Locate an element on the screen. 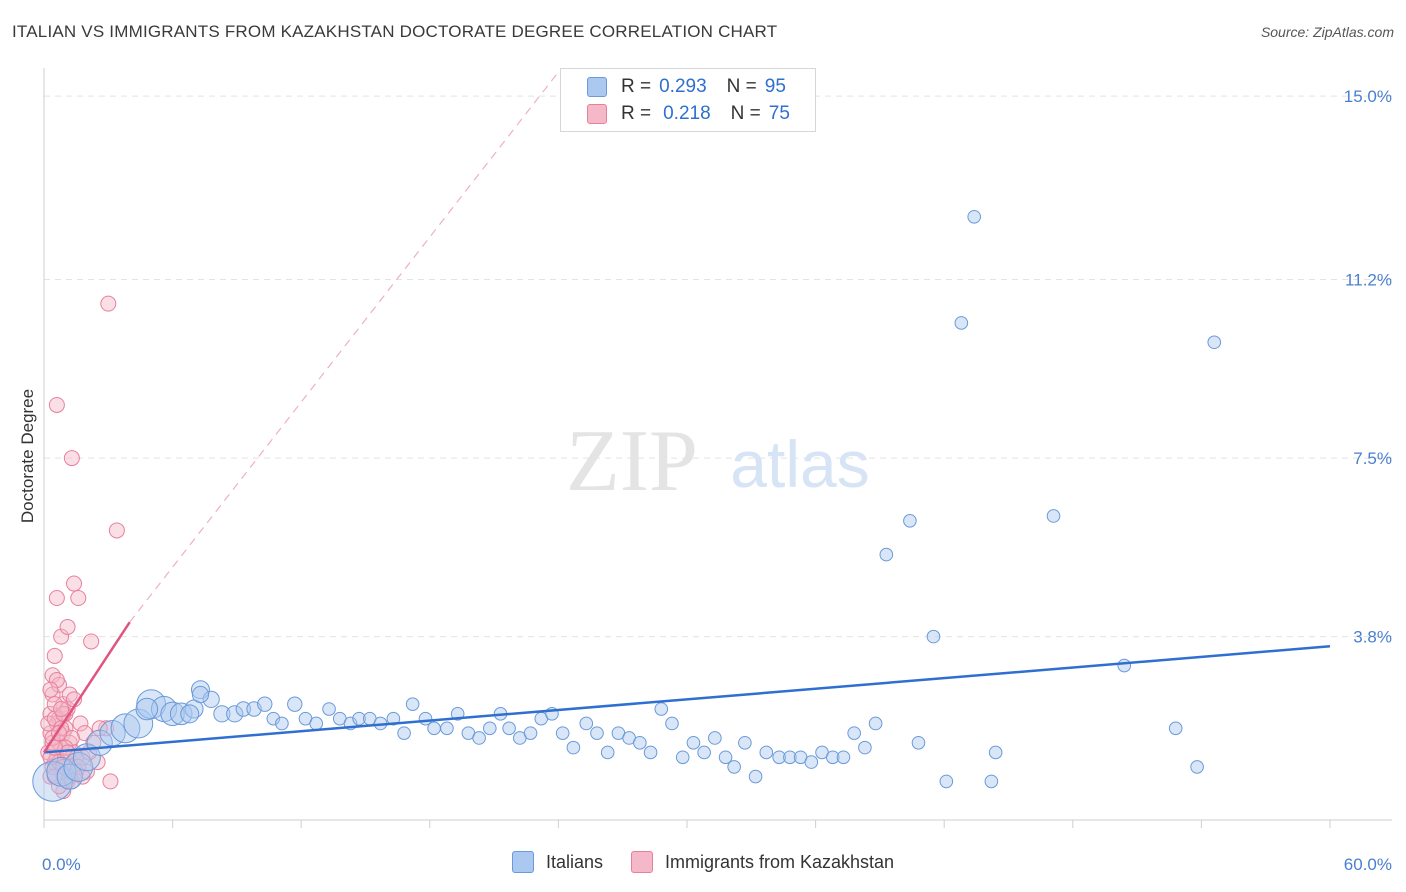  y-tick-label-0: 3.8% is located at coordinates (1372, 637).